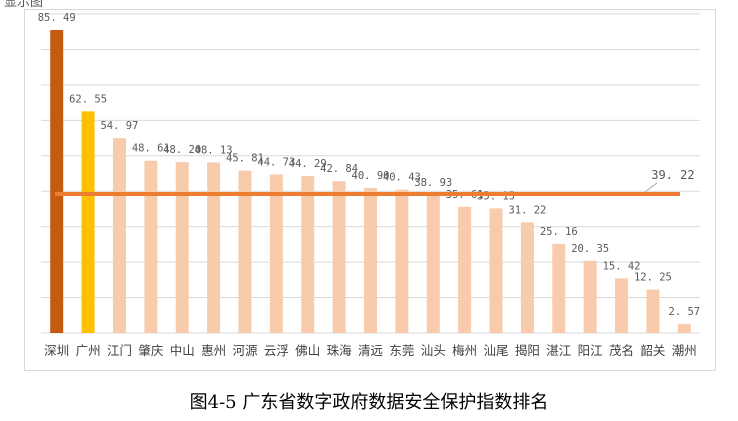 The width and height of the screenshot is (738, 421). I want to click on category-tick-label: 揭阳, so click(527, 350).